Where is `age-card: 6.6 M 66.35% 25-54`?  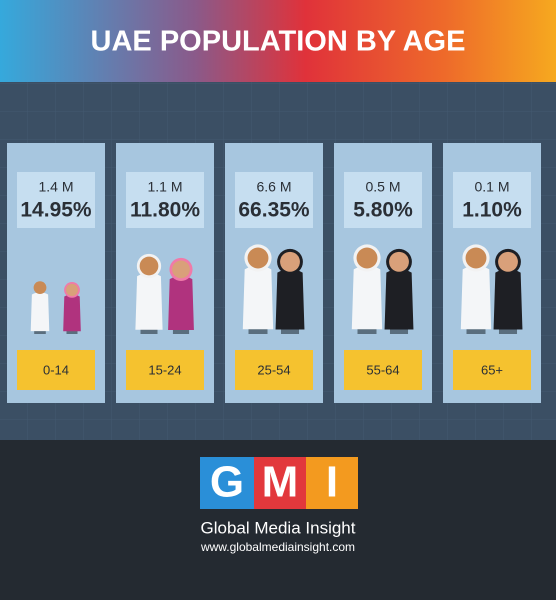
age-card: 6.6 M 66.35% 25-54 is located at coordinates (274, 273).